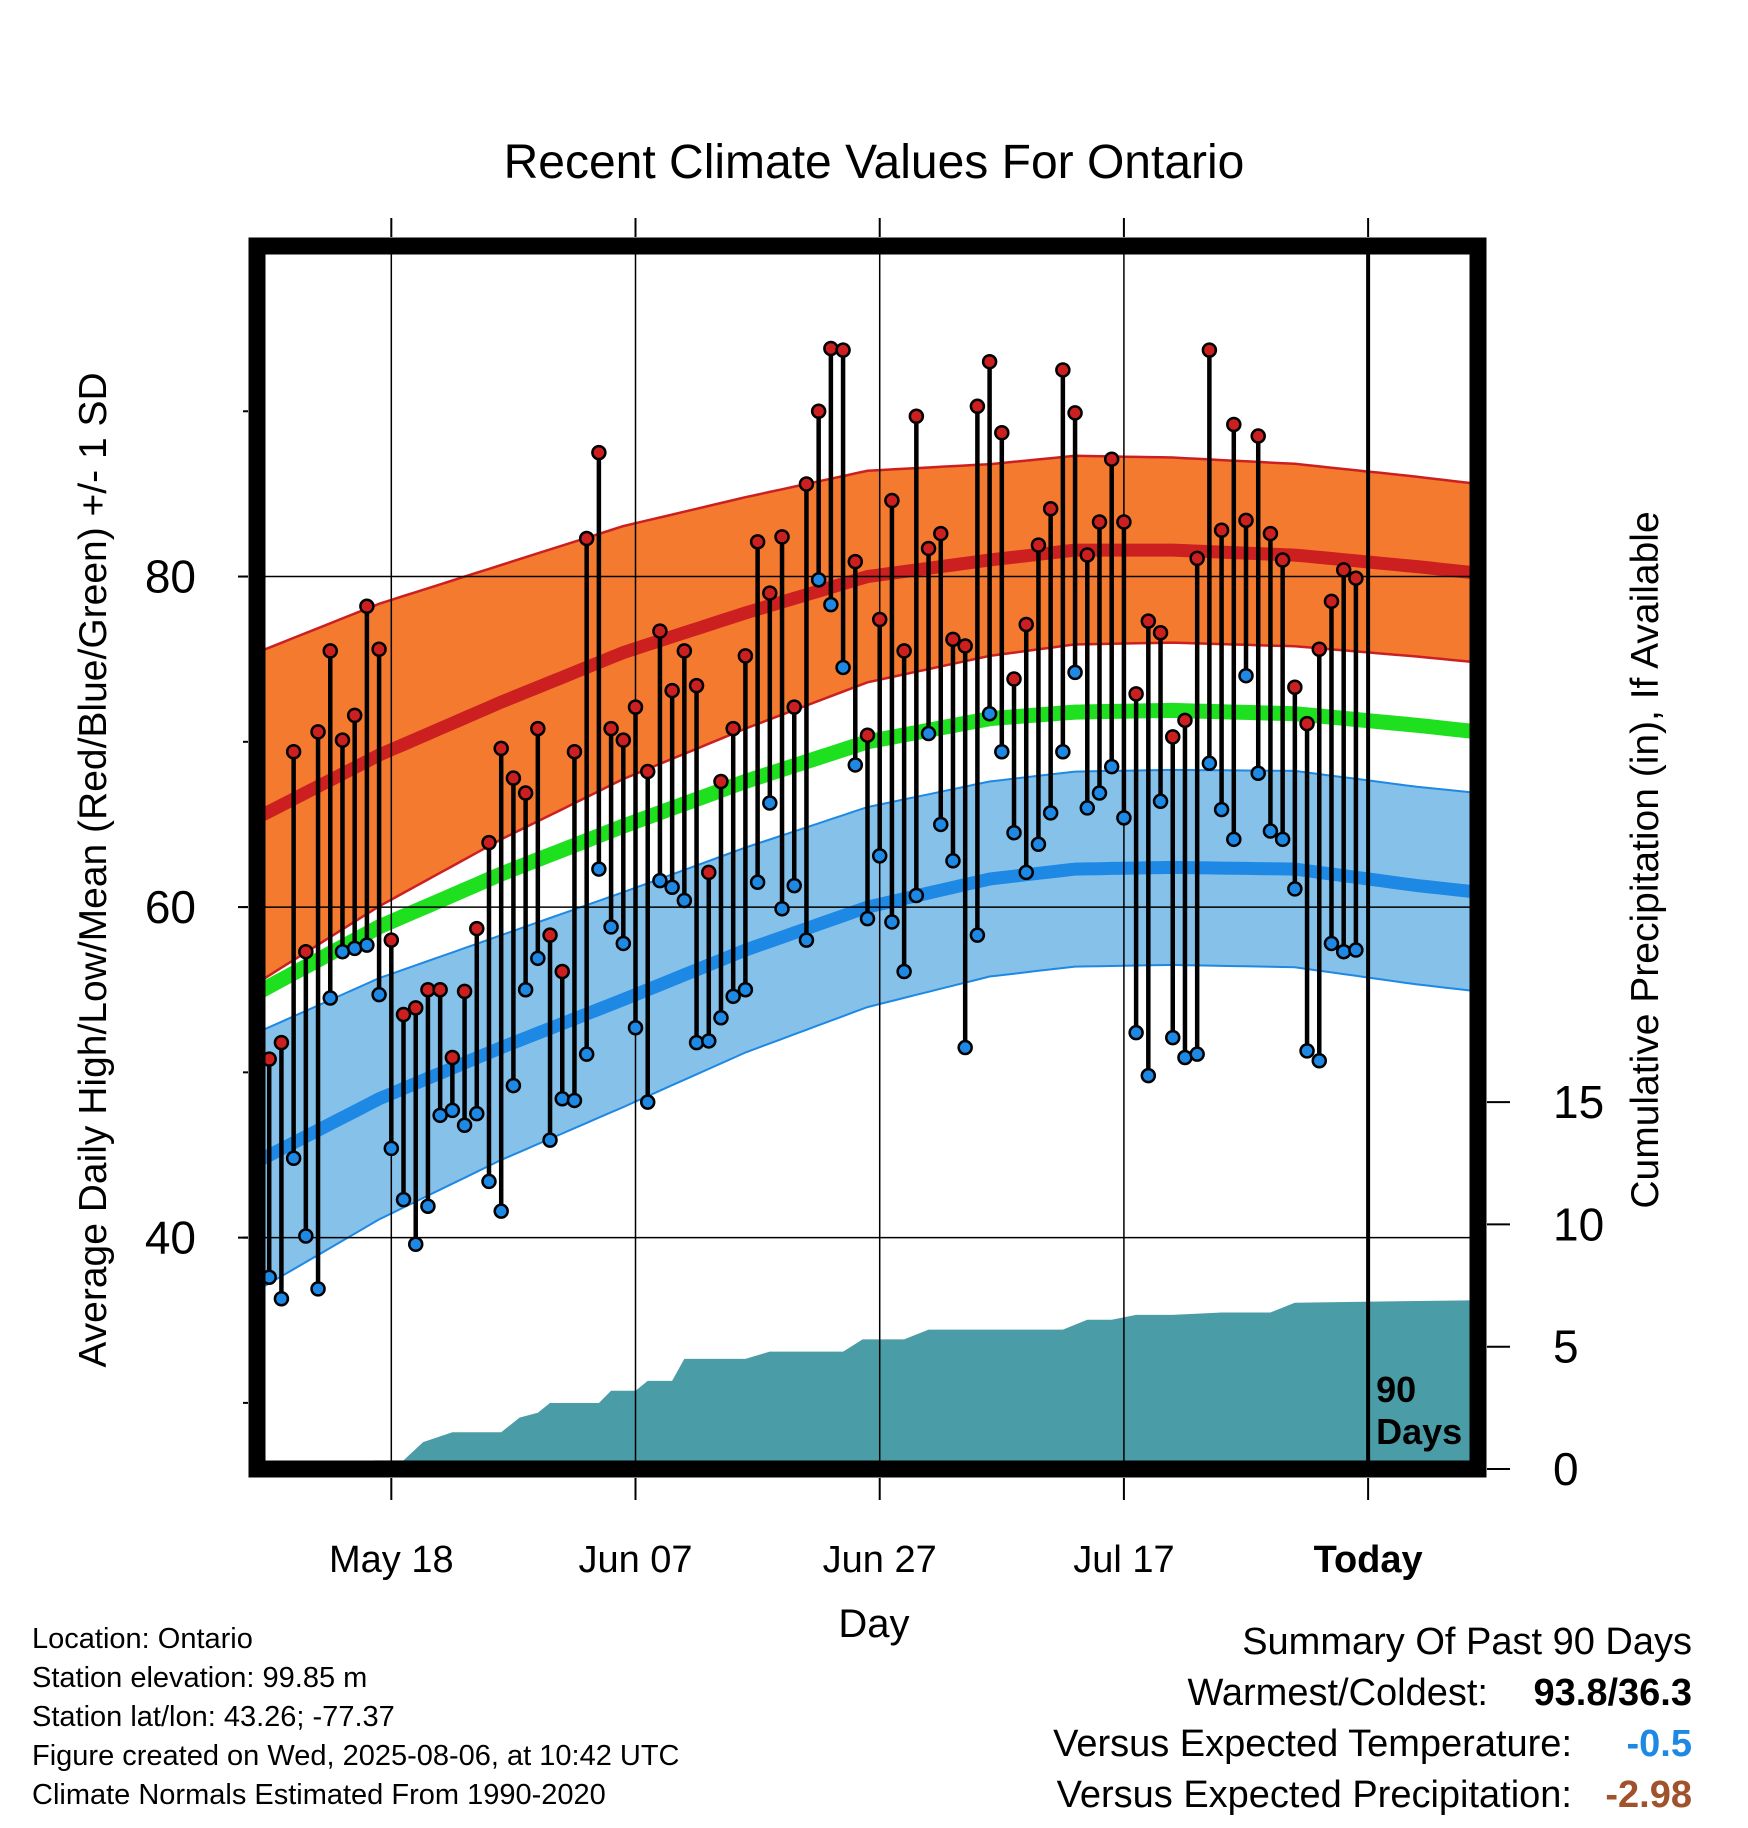  Describe the element at coordinates (1566, 1469) in the screenshot. I see `y2-tick-label: 0` at that location.